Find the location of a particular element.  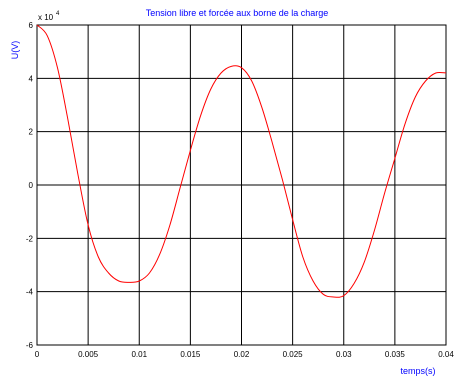

y-tick-label: 2 is located at coordinates (31, 132).